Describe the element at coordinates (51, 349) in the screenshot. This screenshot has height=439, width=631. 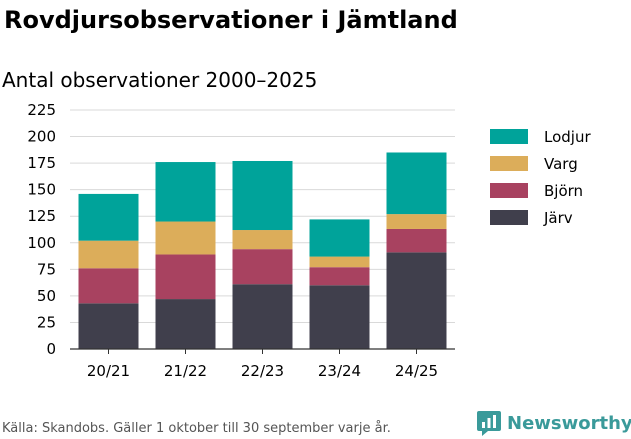
I see `y-tick-label: 0` at that location.